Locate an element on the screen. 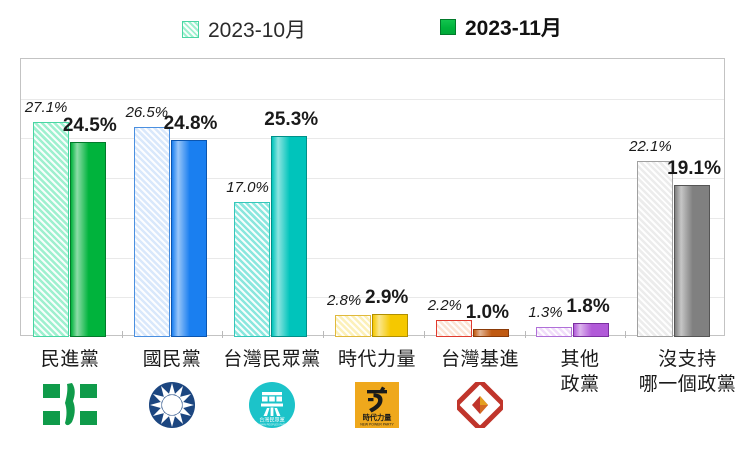 The image size is (750, 456). category-2: 台灣民眾黨 台灣民眾黨 TAIWAN PEOPLES PARTY is located at coordinates (272, 389).